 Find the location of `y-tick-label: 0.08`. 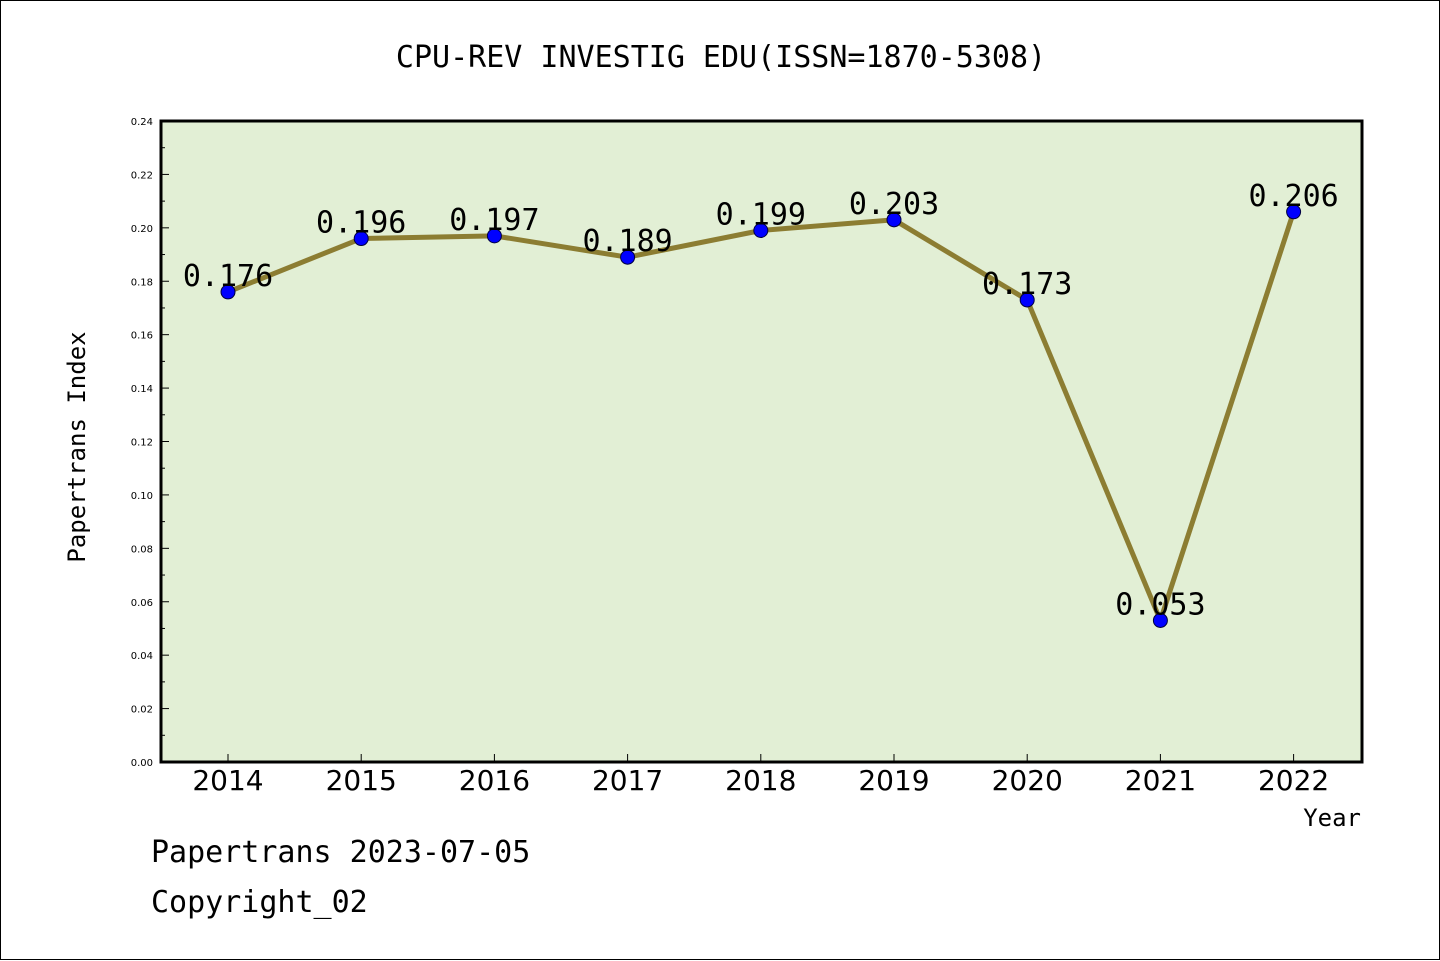

y-tick-label: 0.08 is located at coordinates (142, 549).